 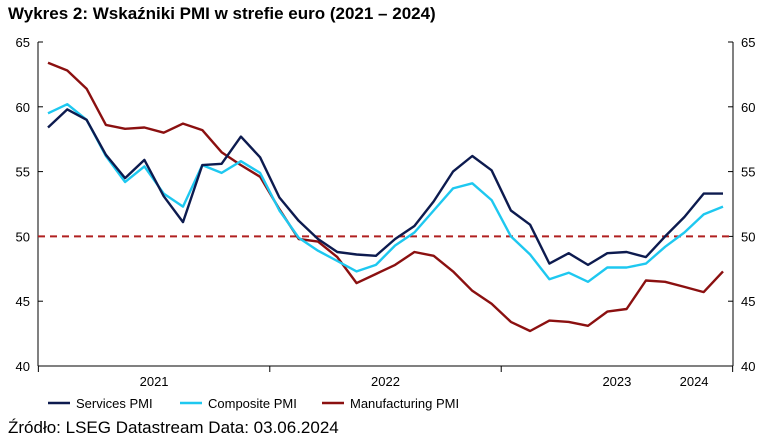 I want to click on y-tick-label-right: 45, so click(x=748, y=301).